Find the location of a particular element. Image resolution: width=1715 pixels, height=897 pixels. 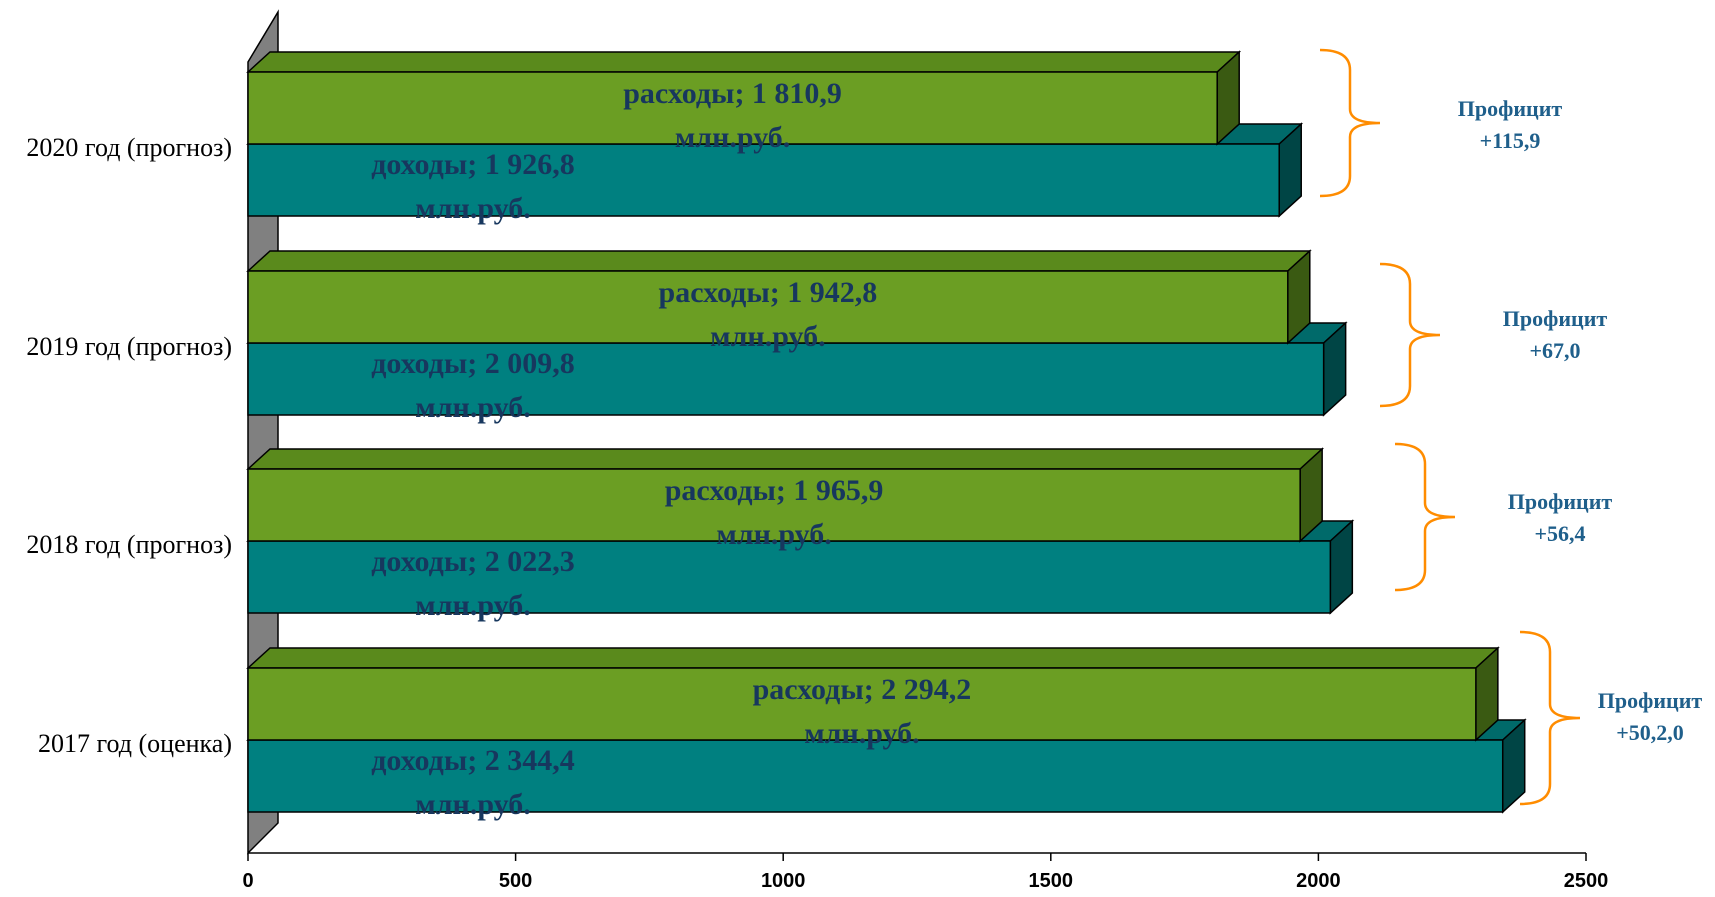

x-tick-label: 1500 is located at coordinates (1051, 881).